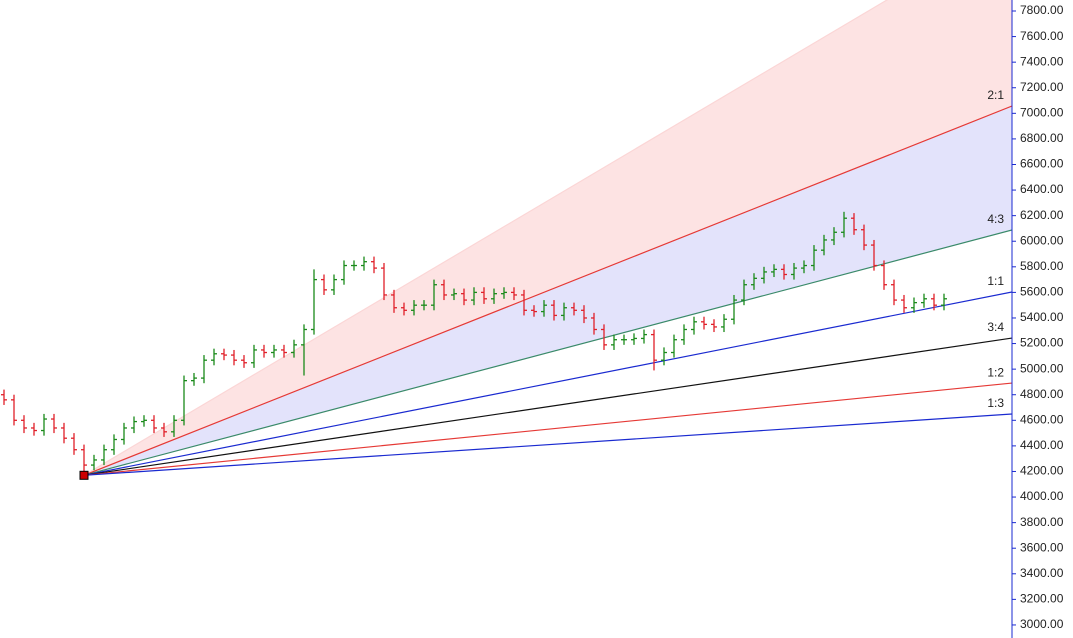 The image size is (1073, 638). Describe the element at coordinates (1042, 112) in the screenshot. I see `y-tick-label: 7000.00` at that location.